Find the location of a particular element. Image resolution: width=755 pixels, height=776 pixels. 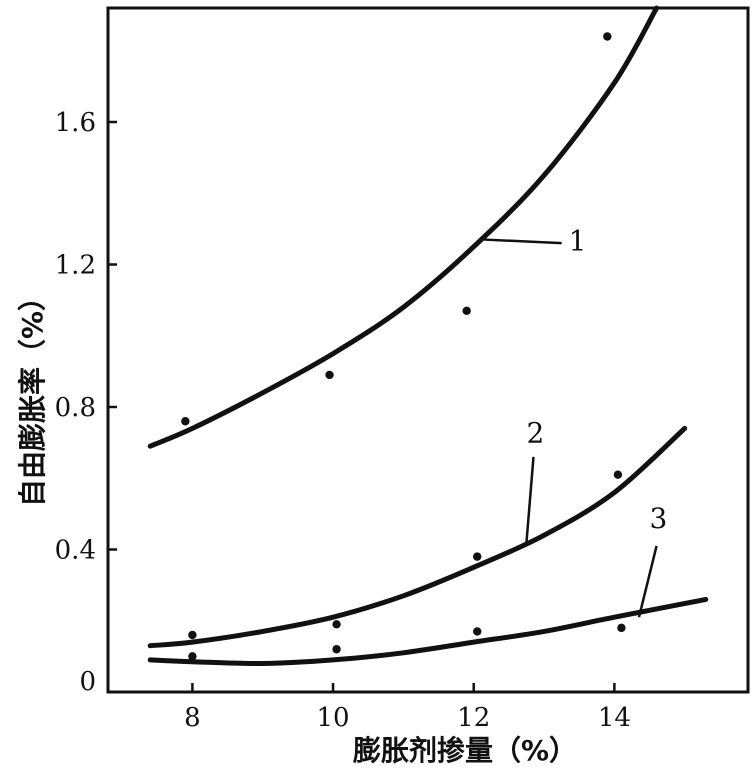

x-tick-label: 12 is located at coordinates (473, 718).